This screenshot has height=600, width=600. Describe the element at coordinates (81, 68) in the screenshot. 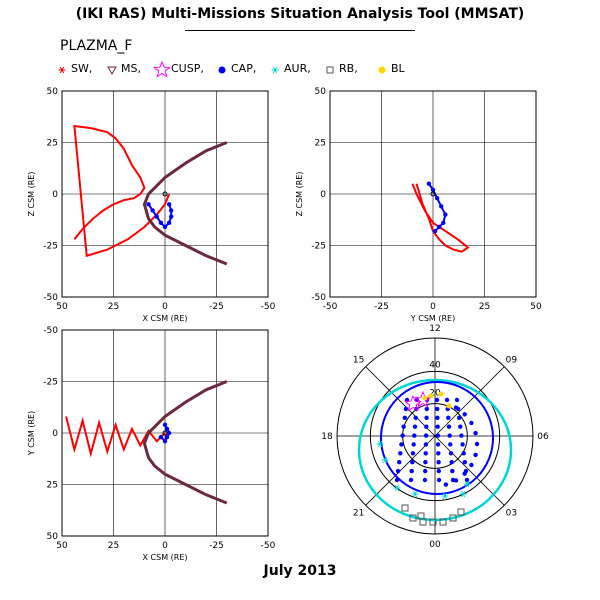

I see `legend-label-sw: SW,` at that location.